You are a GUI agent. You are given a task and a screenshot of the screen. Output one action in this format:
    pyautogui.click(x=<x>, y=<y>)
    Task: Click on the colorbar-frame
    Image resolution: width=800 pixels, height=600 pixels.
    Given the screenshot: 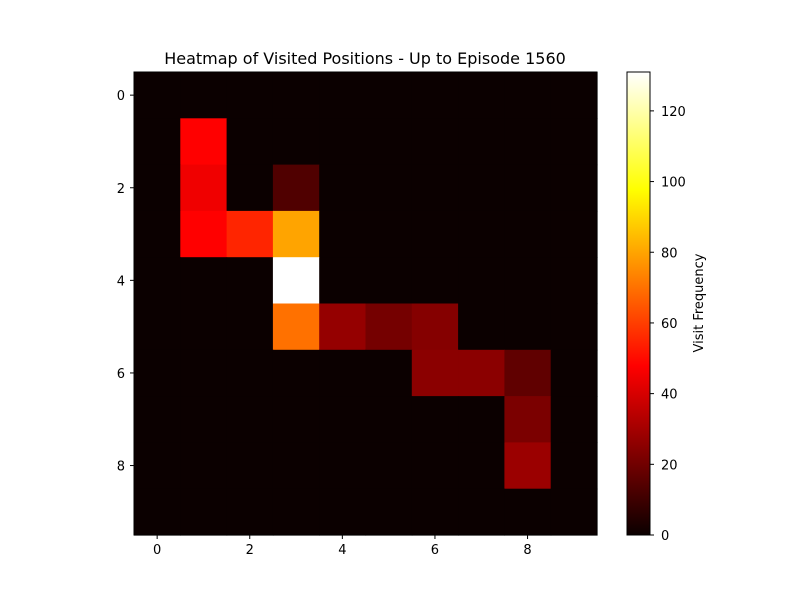 What is the action you would take?
    pyautogui.click(x=638, y=303)
    